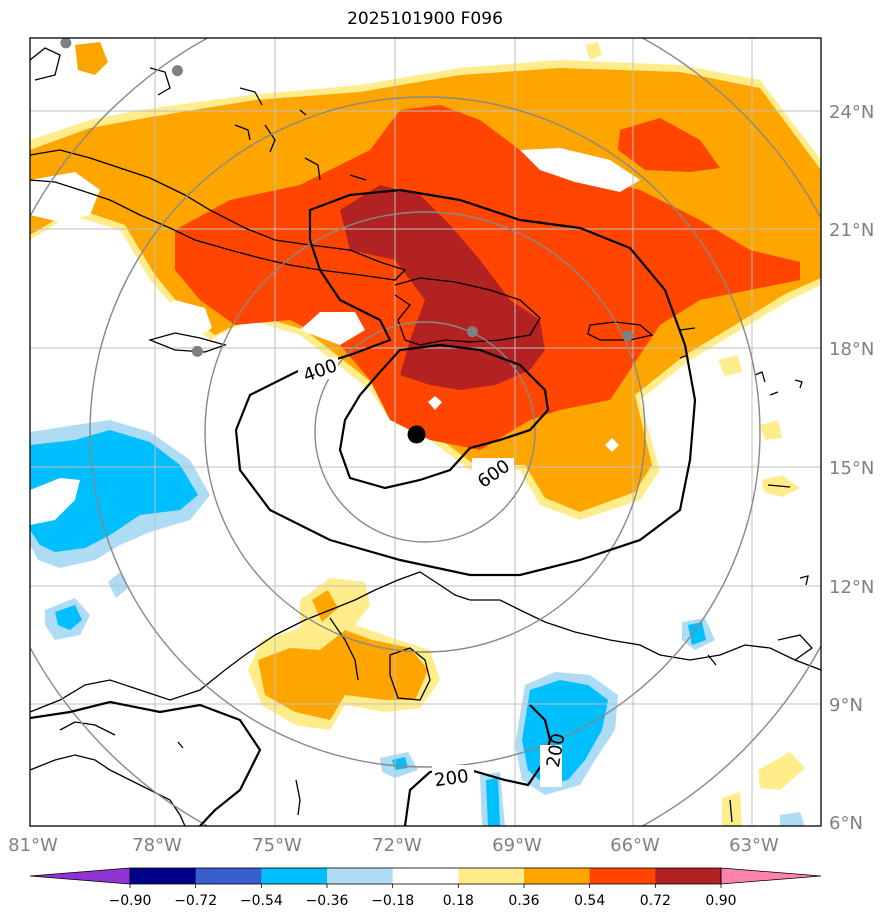 The image size is (890, 924). What do you see at coordinates (846, 705) in the screenshot?
I see `lat-label: 9°N` at bounding box center [846, 705].